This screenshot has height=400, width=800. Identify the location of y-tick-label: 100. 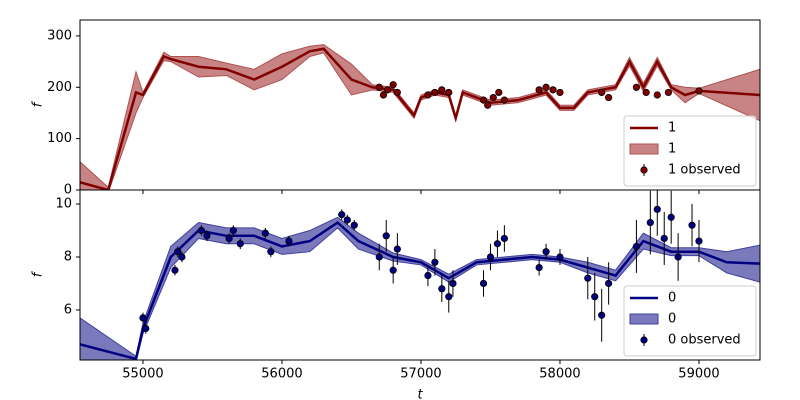
(59, 138).